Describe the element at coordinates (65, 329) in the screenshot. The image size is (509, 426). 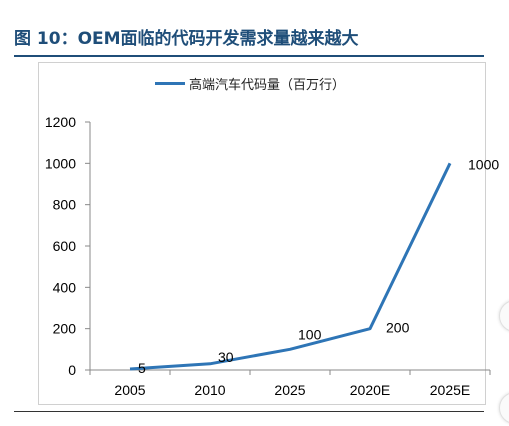
I see `y-tick-label: 200` at that location.